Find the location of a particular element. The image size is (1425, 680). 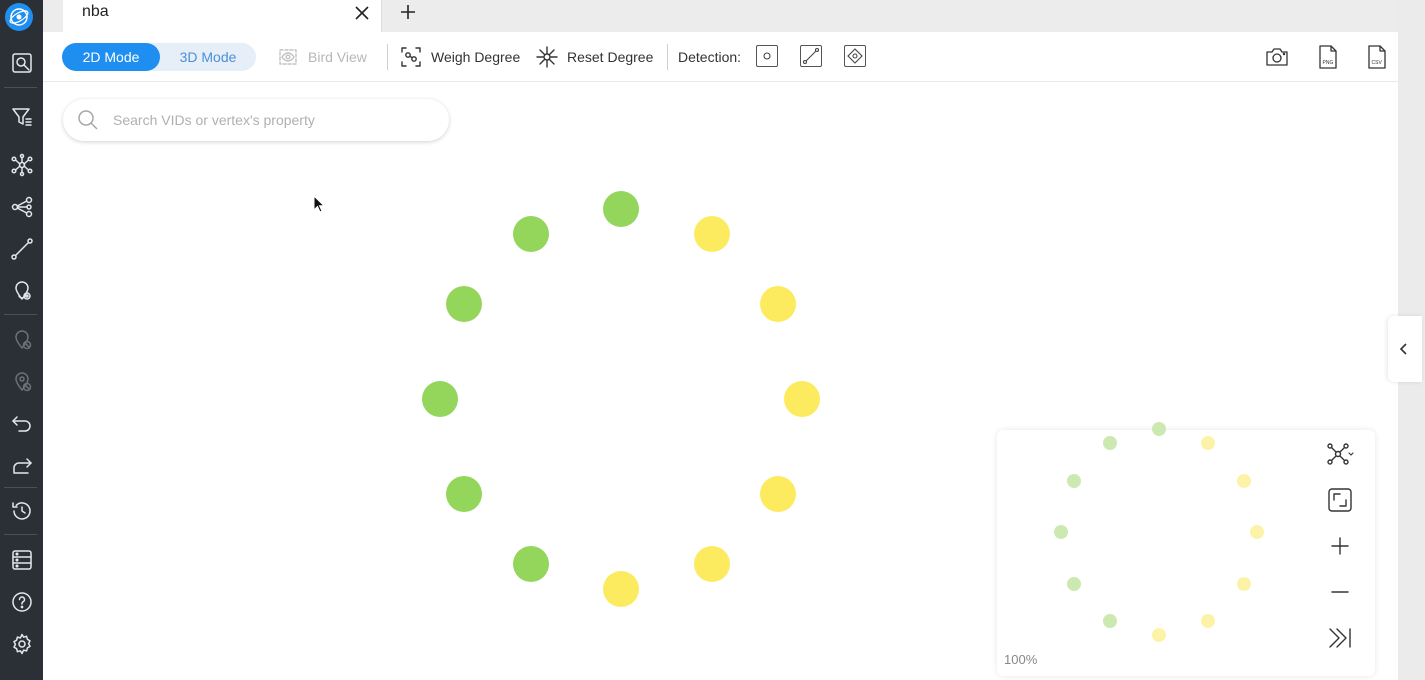

detection-subgraph-button is located at coordinates (855, 56).